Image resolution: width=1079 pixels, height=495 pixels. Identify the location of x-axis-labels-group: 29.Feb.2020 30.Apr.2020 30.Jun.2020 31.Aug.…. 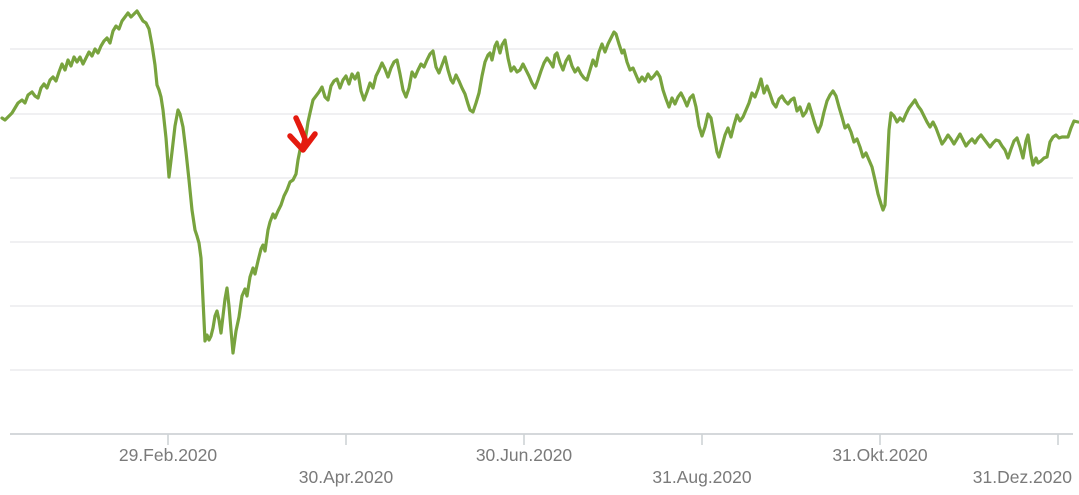
(595, 466).